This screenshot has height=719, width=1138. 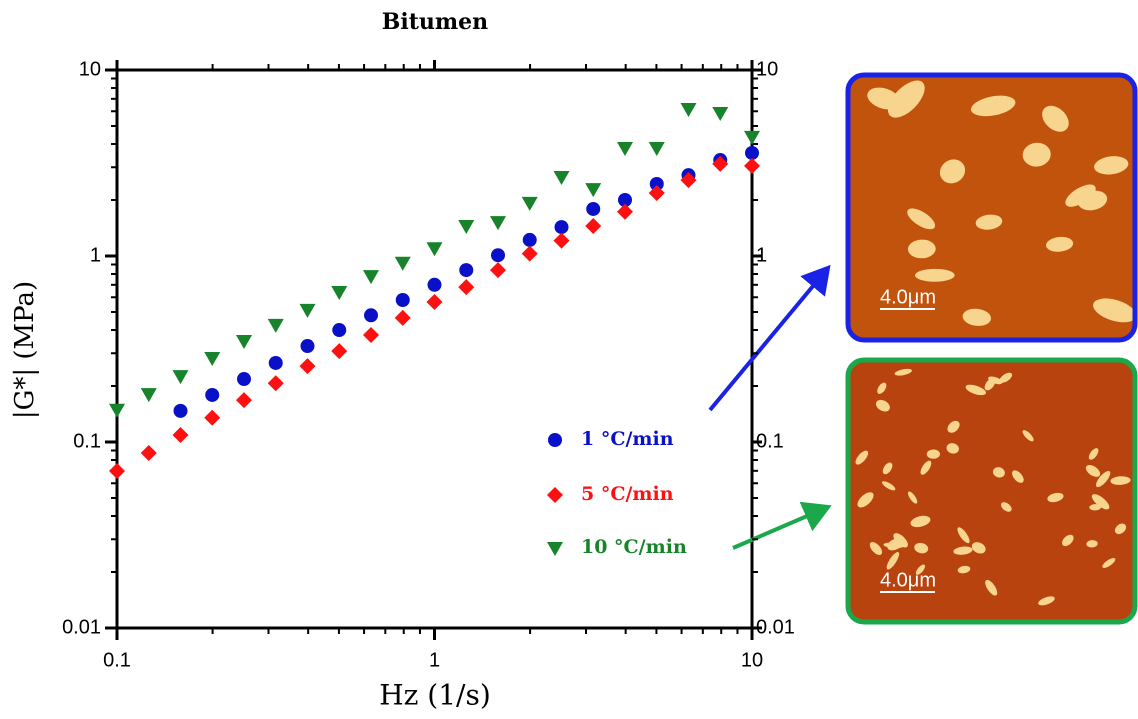 I want to click on x-tick-label: 10, so click(x=752, y=660).